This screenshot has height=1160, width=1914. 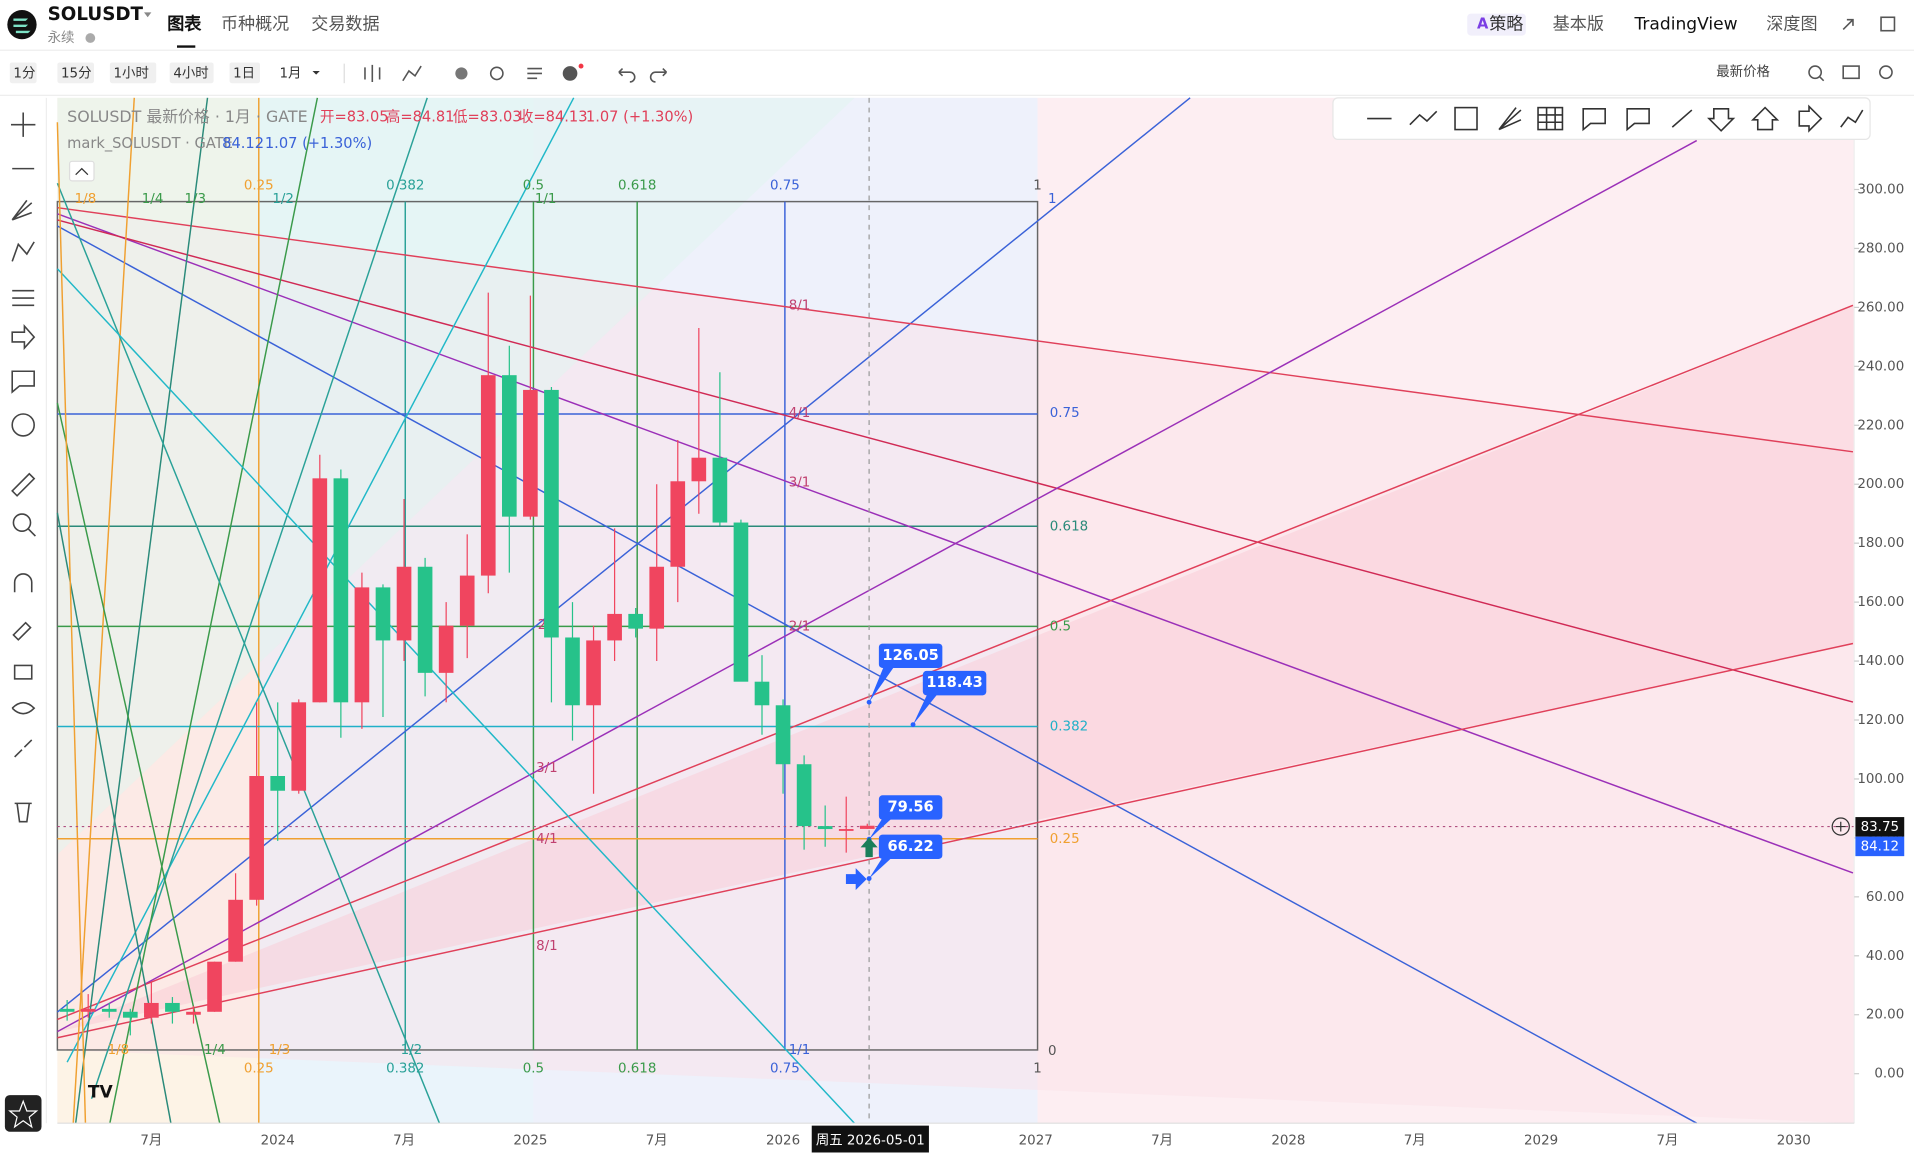 What do you see at coordinates (1685, 25) in the screenshot?
I see `view-tab: TradingView` at bounding box center [1685, 25].